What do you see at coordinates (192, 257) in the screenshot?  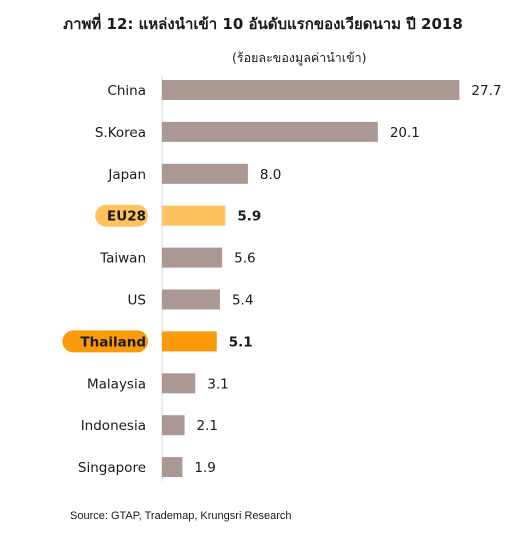 I see `bar-taiwan` at bounding box center [192, 257].